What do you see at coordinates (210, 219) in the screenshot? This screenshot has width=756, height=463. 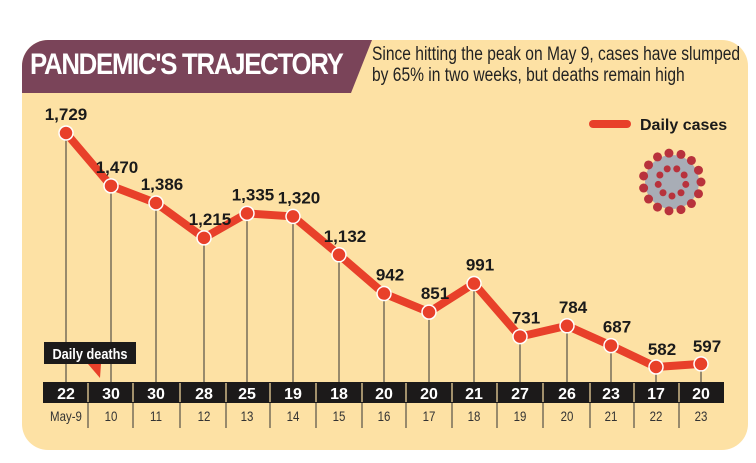 I see `data-label: 1,215` at bounding box center [210, 219].